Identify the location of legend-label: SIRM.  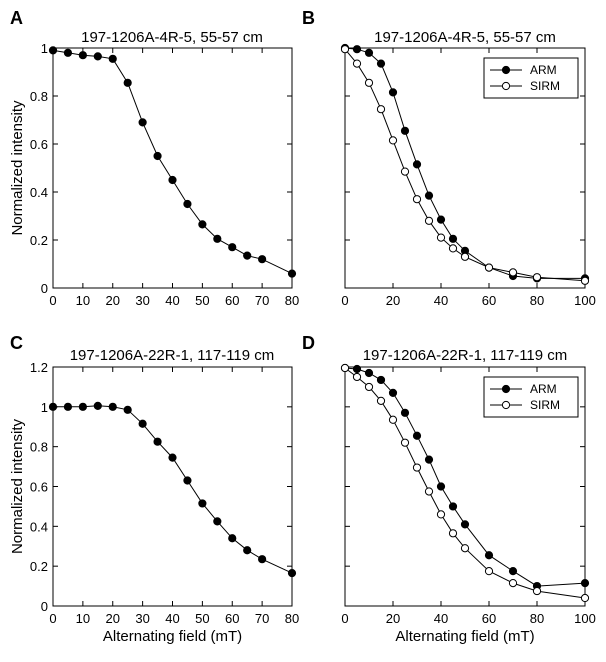
(545, 86).